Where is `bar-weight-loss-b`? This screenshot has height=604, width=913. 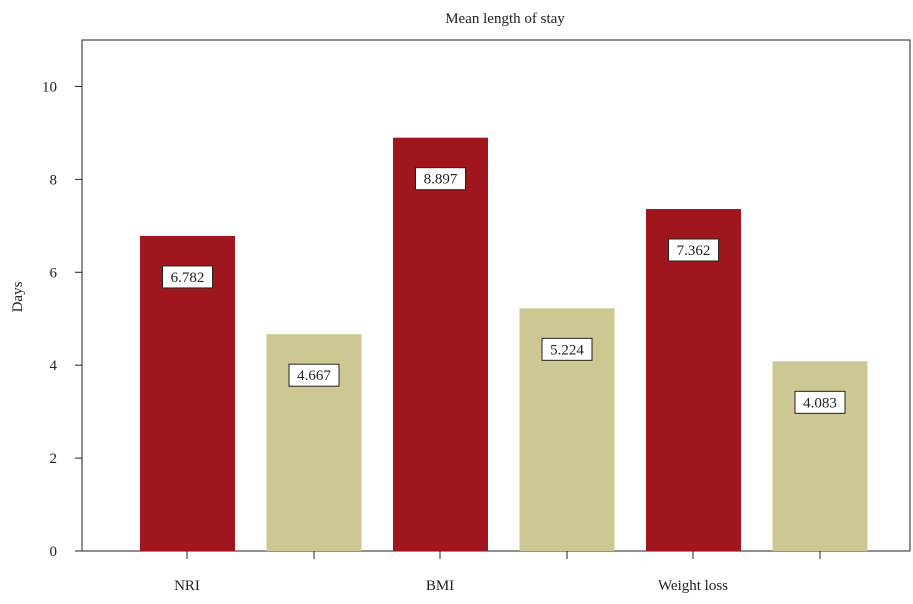 bar-weight-loss-b is located at coordinates (820, 456).